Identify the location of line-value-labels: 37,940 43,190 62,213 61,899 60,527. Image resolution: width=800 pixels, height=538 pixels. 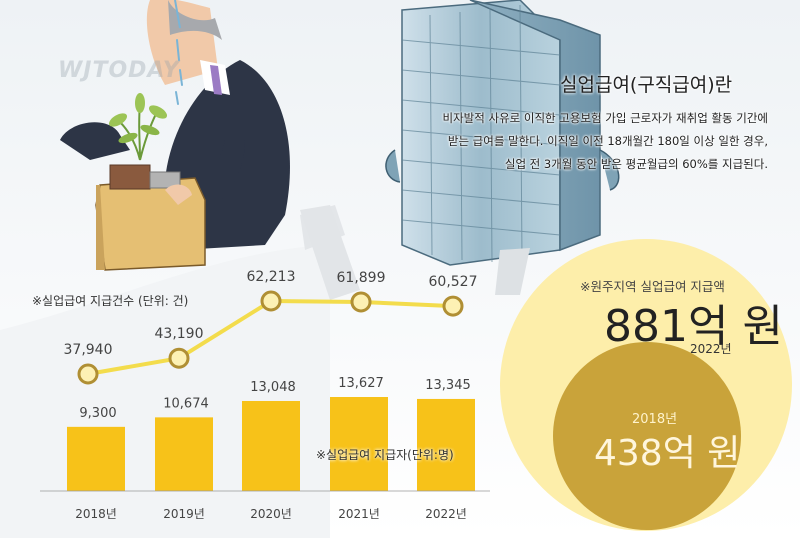
(271, 313).